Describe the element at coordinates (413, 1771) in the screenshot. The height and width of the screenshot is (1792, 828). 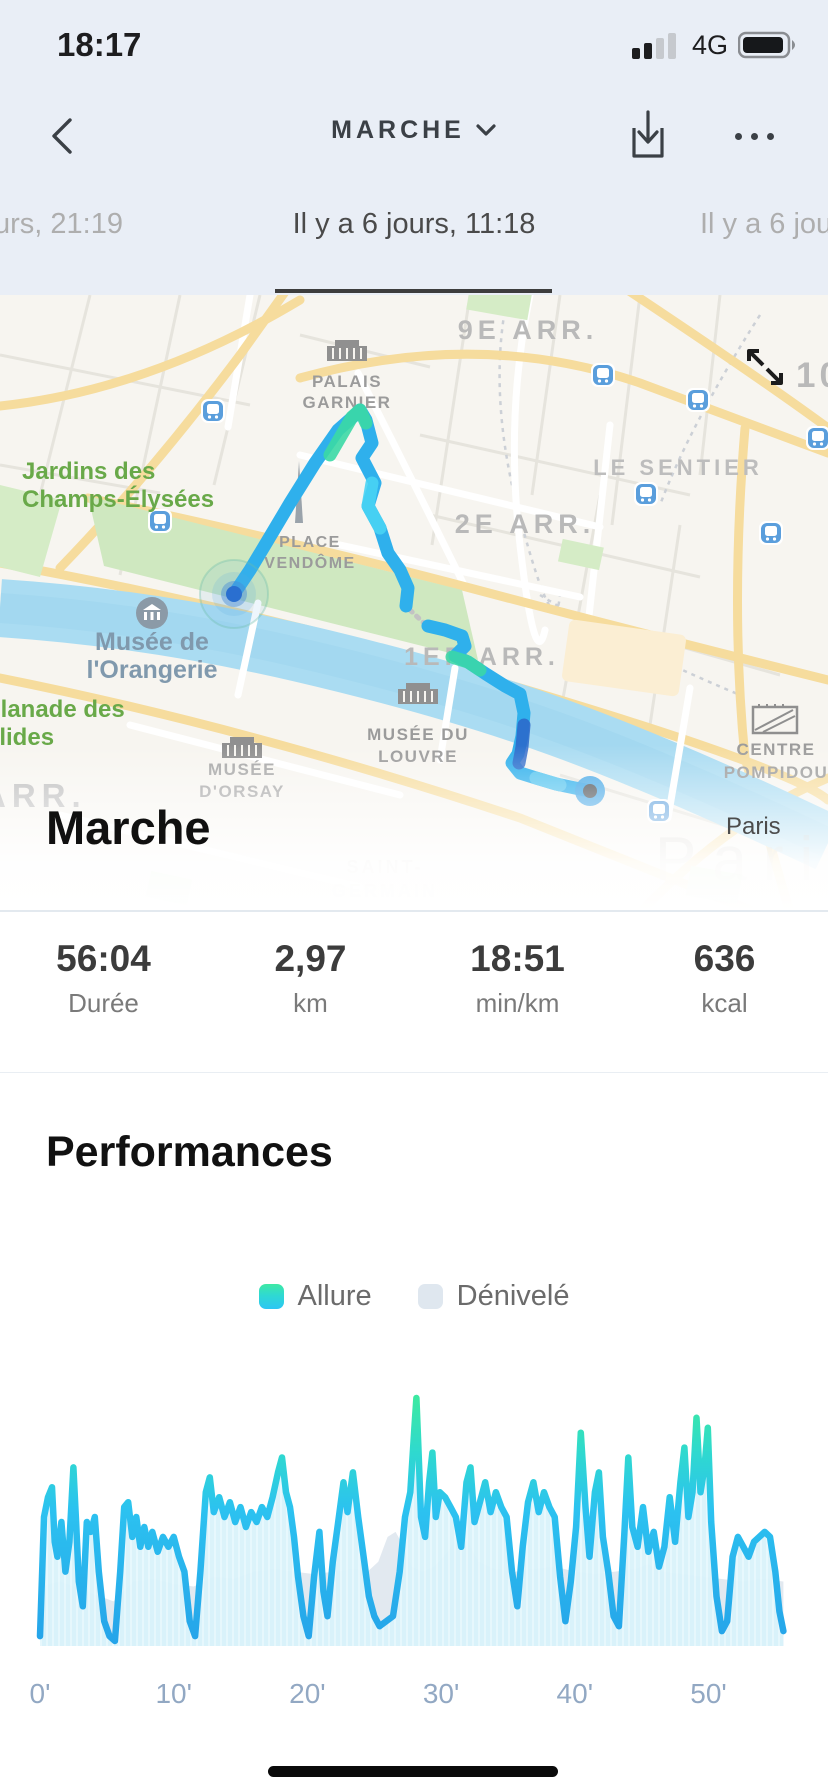
I see `home-indicator` at that location.